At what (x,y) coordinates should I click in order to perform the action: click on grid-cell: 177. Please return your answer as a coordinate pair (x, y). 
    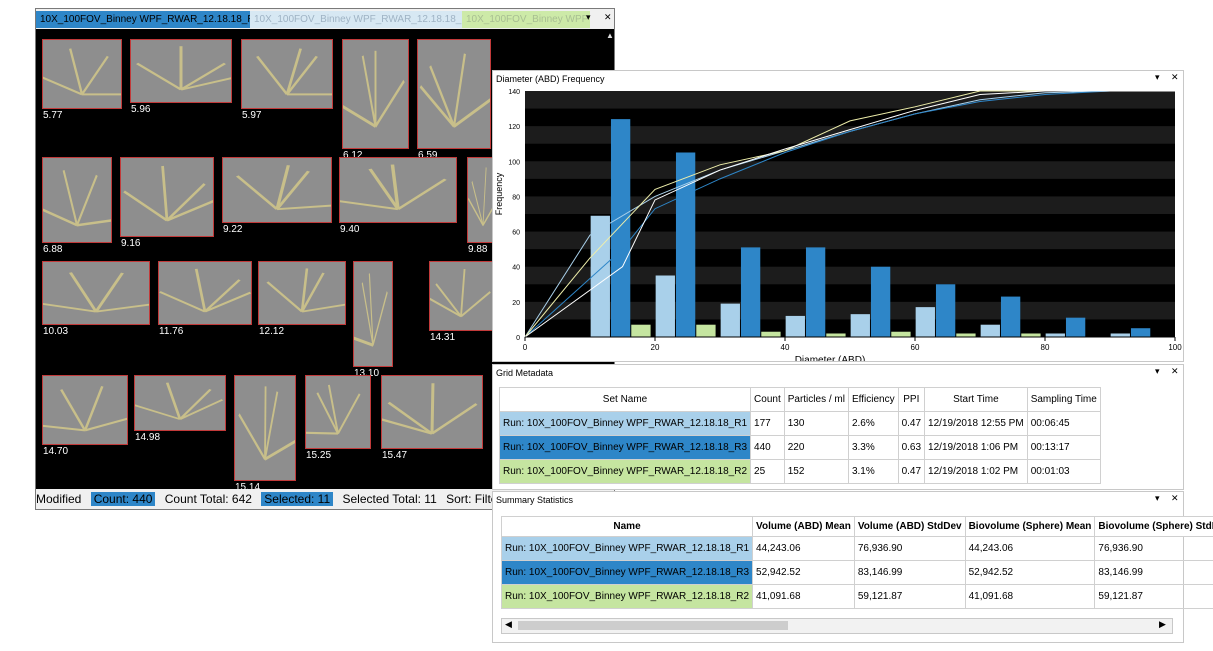
    Looking at the image, I should click on (767, 423).